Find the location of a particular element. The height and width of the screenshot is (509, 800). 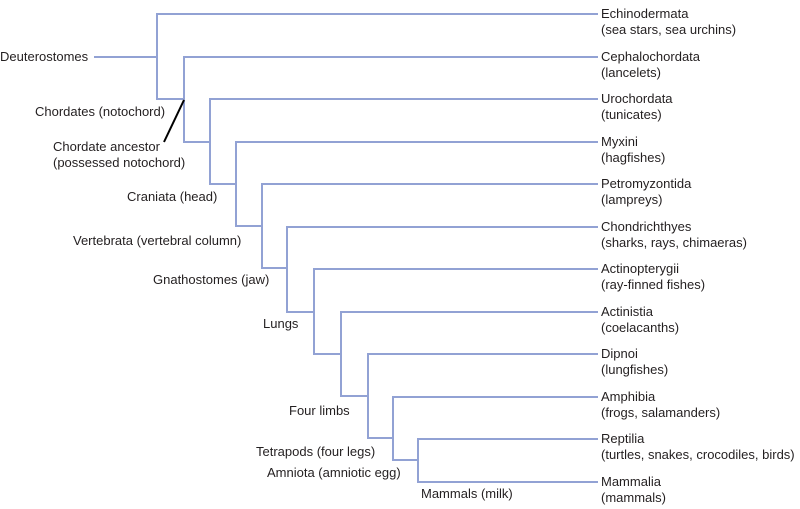

tip-label-mammalia: Mammalia (mammals) is located at coordinates (633, 490).